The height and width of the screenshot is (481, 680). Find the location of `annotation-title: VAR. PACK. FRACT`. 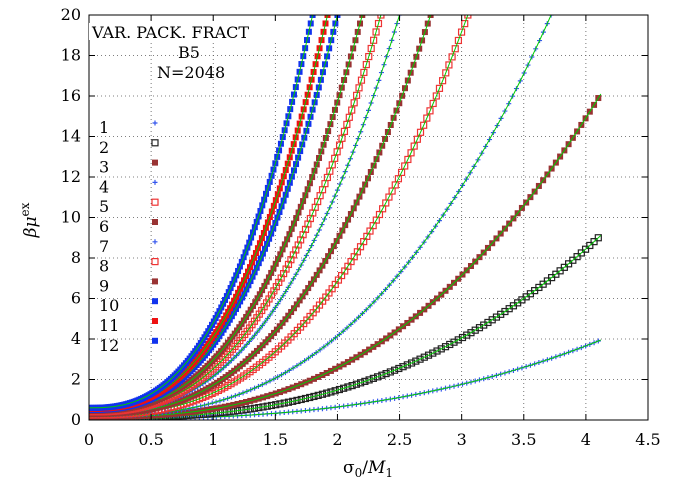

annotation-title: VAR. PACK. FRACT is located at coordinates (170, 32).